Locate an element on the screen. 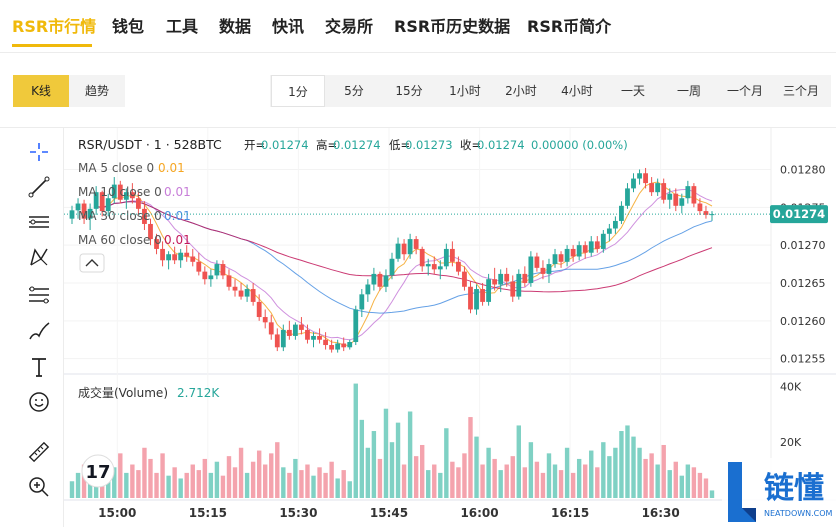  interval-9: 三个月 is located at coordinates (800, 91).